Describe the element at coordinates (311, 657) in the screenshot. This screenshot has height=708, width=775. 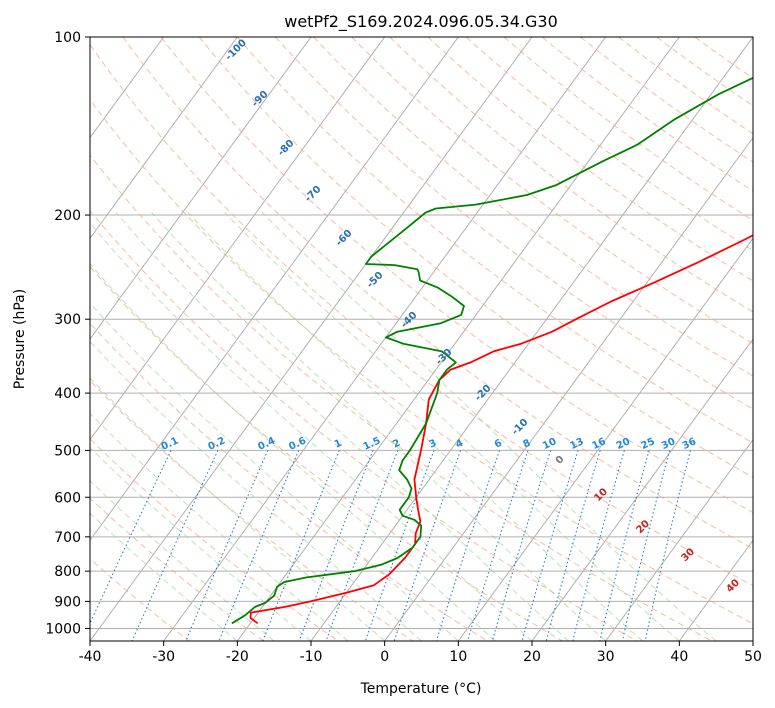
I see `x-tick-label: -10` at that location.